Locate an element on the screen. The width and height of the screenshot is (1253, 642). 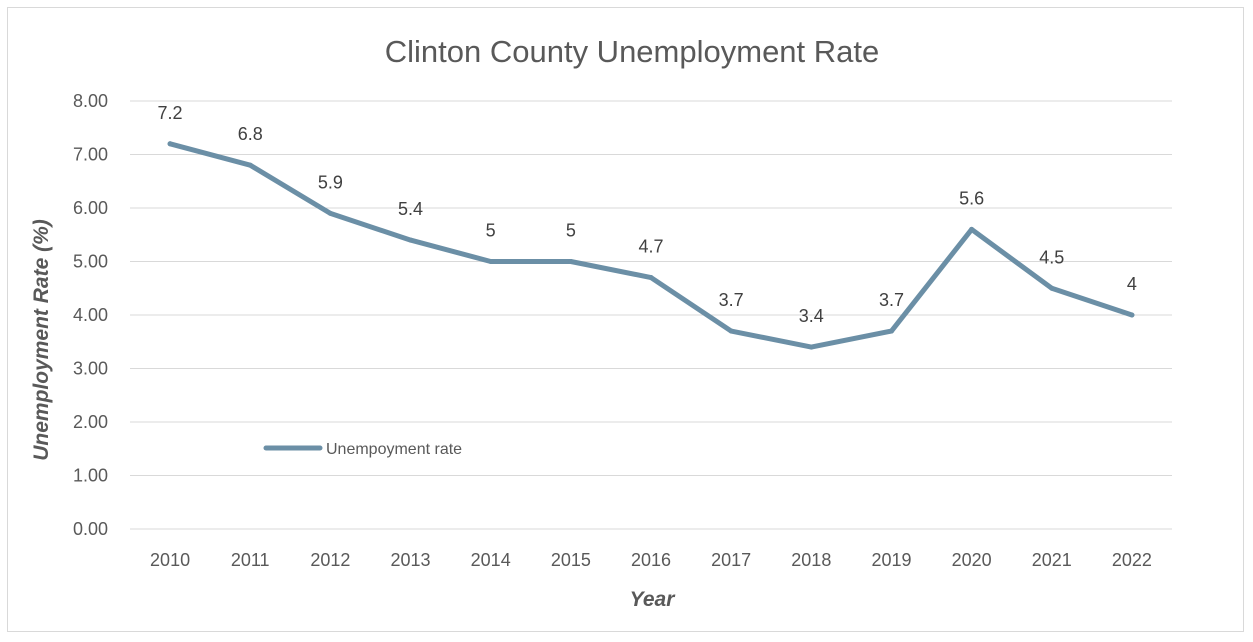
y-tick-label: 1.00 is located at coordinates (90, 476).